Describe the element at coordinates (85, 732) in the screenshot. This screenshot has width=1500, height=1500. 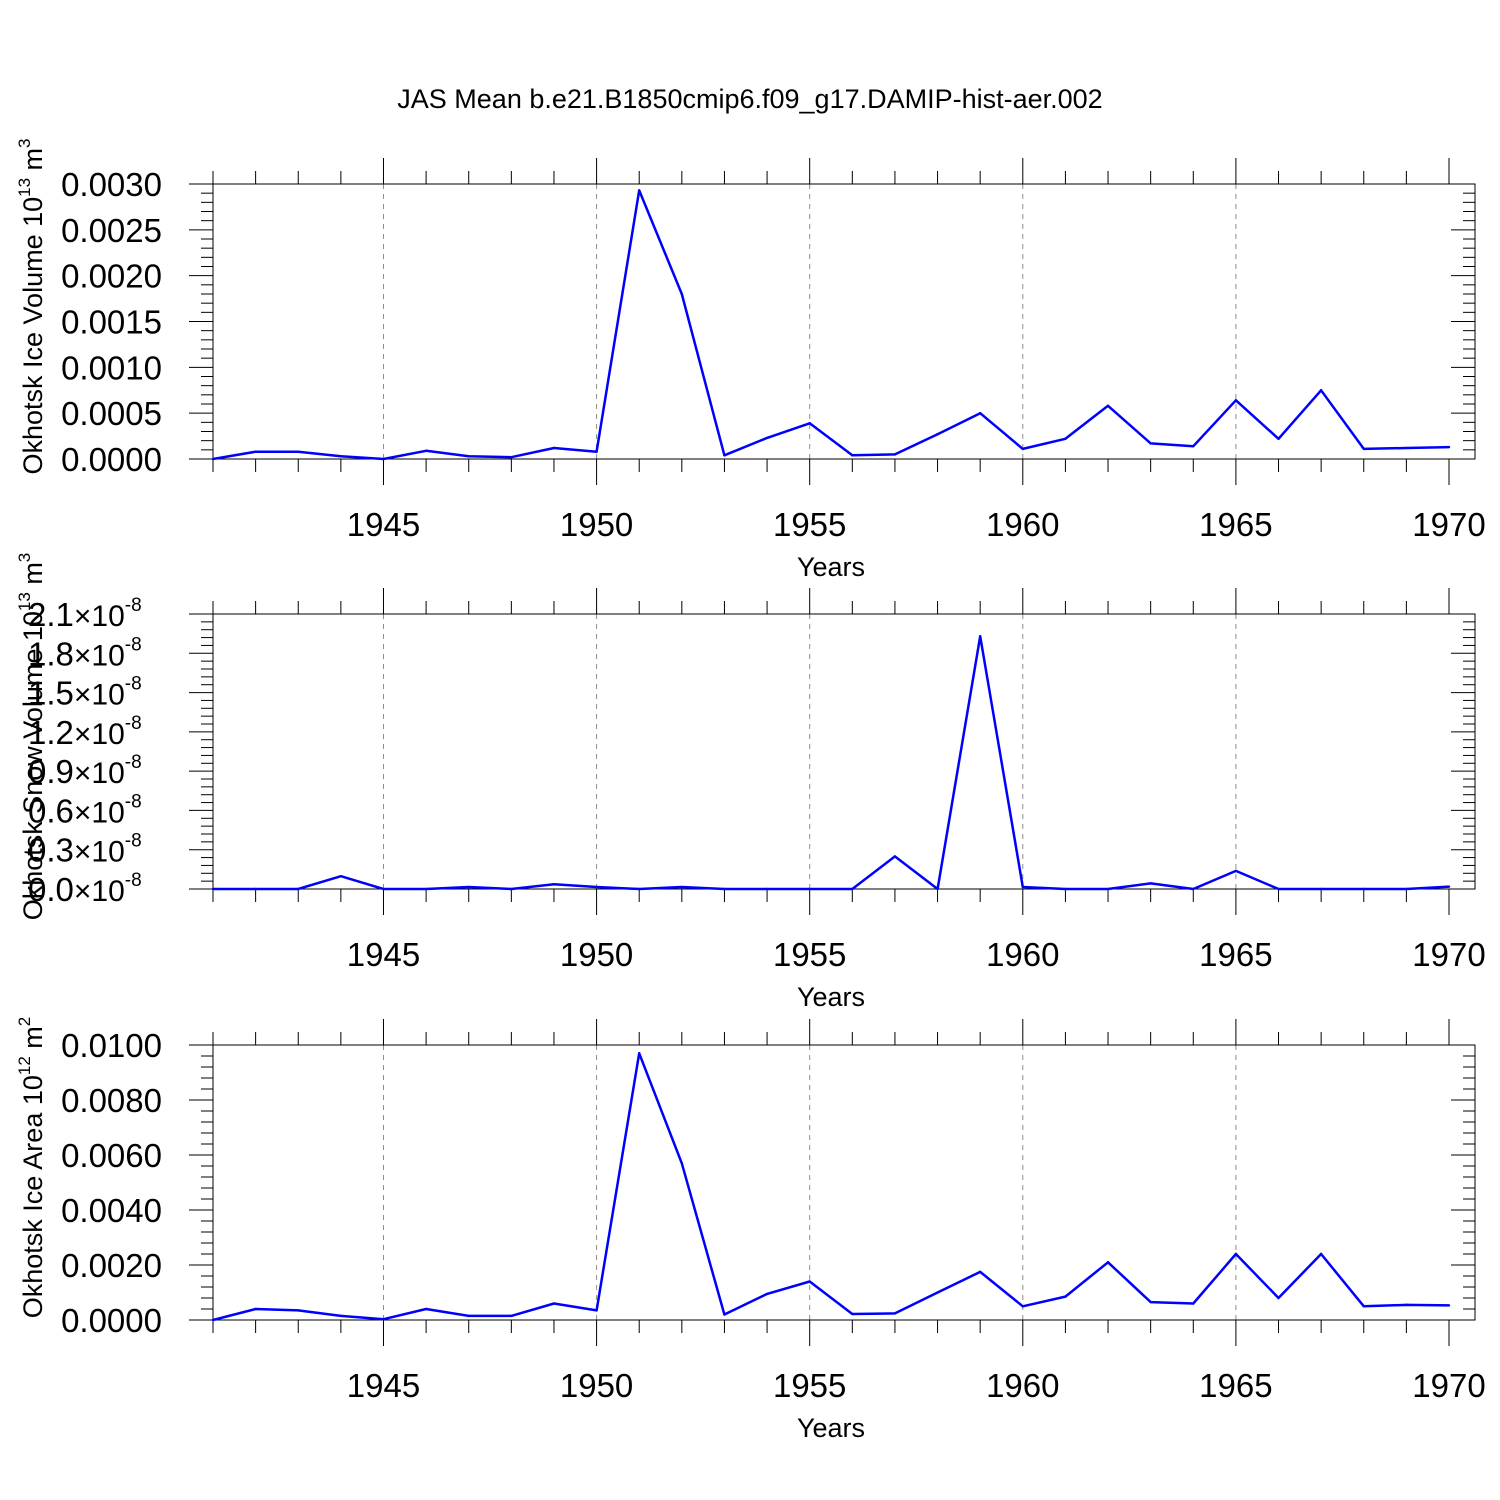
I see `y-tick-label: 1.2×10⁻⁸` at that location.